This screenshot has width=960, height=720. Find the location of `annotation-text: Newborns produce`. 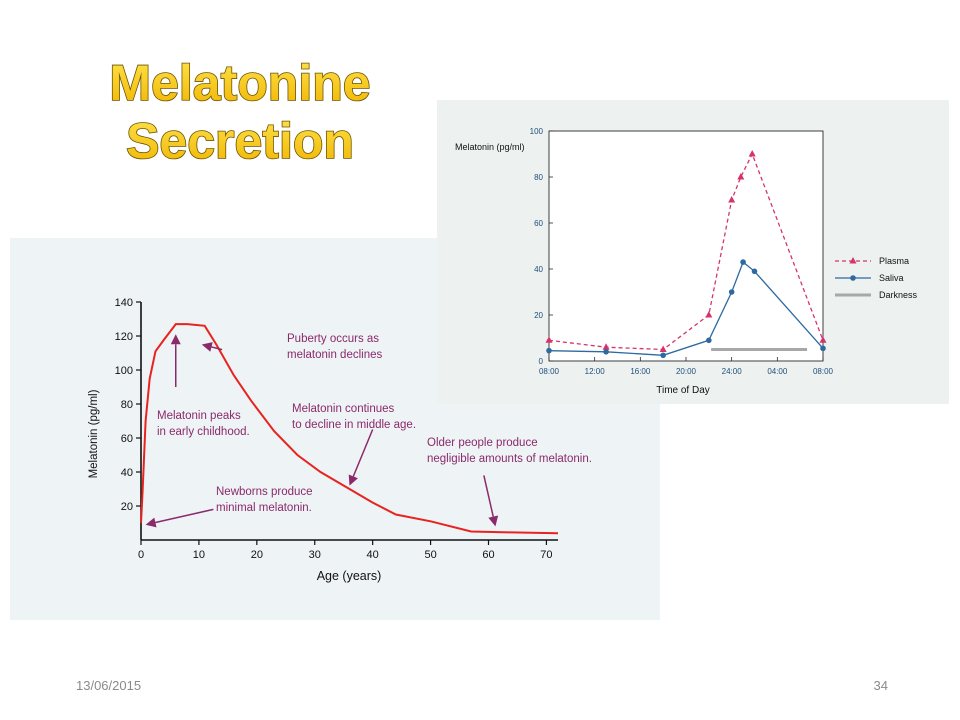

annotation-text: Newborns produce is located at coordinates (264, 492).